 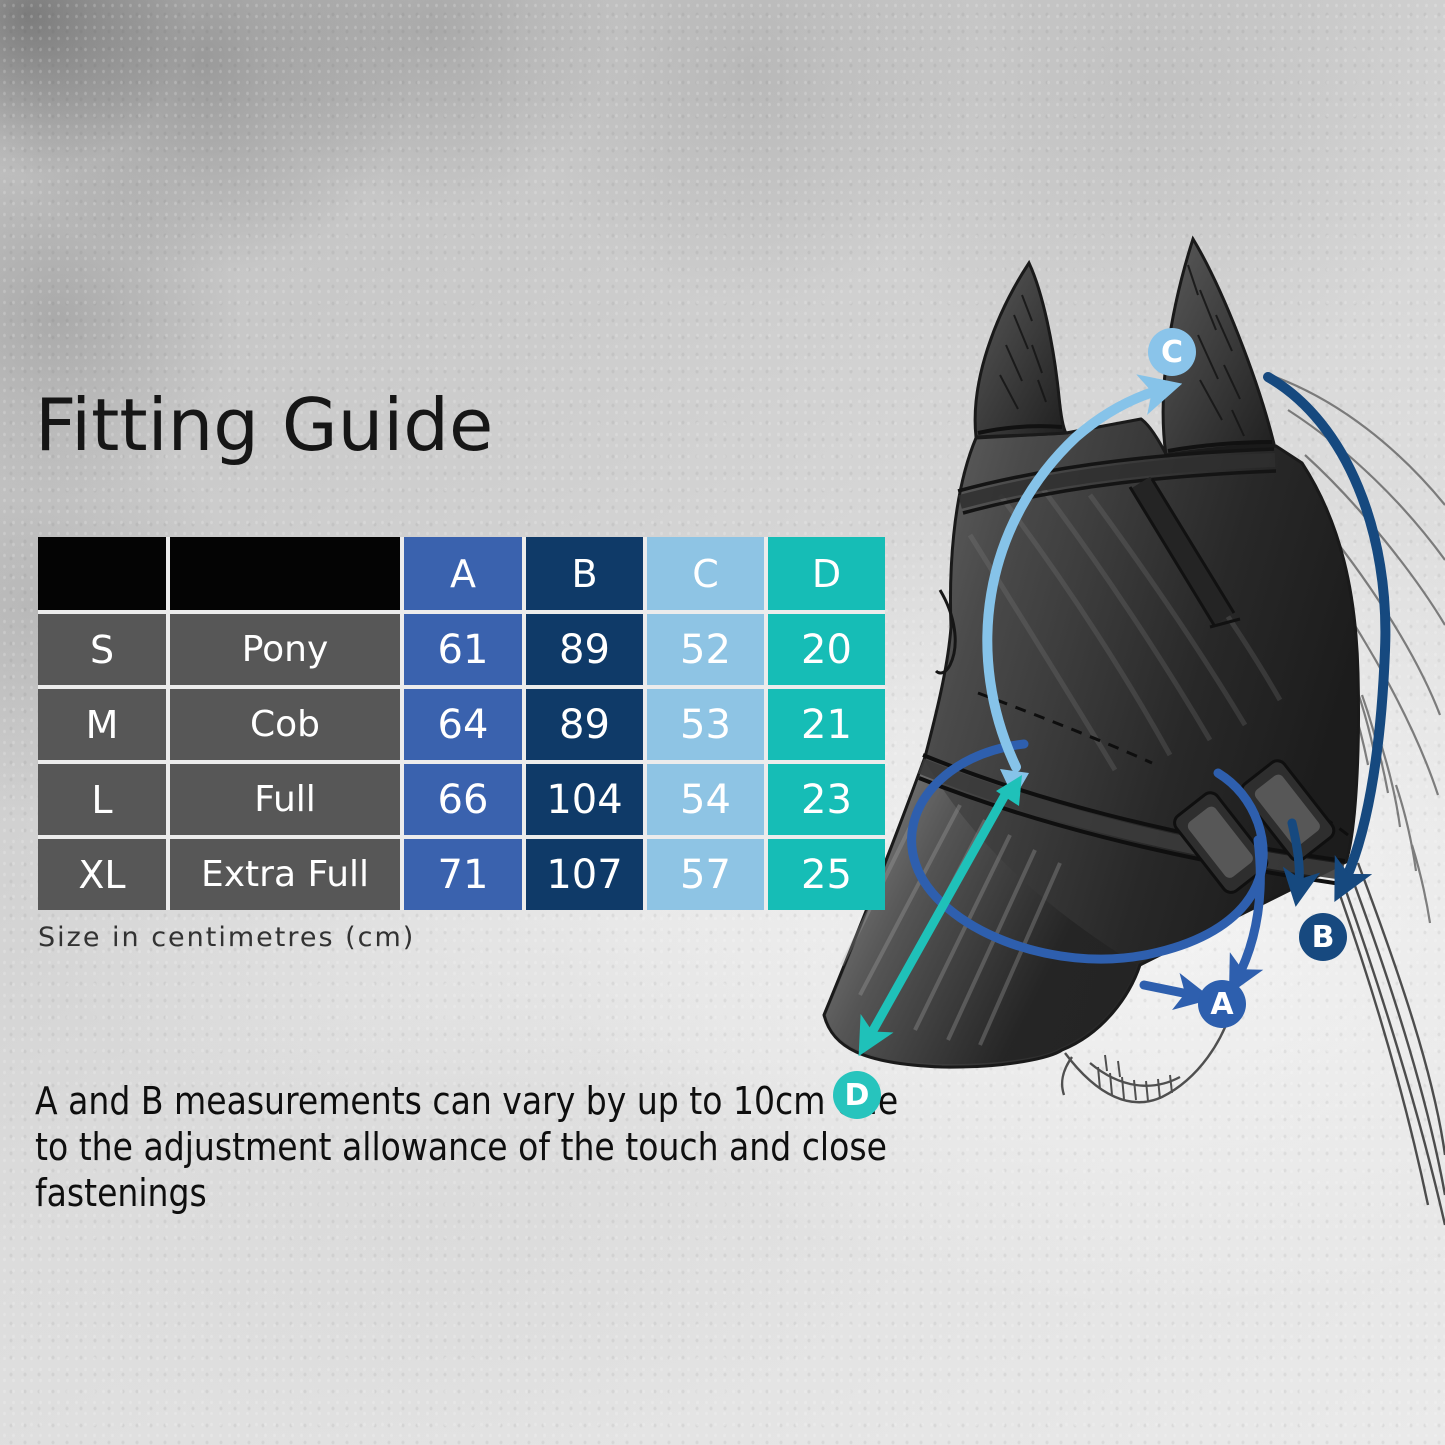 I want to click on page-title: Fitting Guide, so click(x=264, y=425).